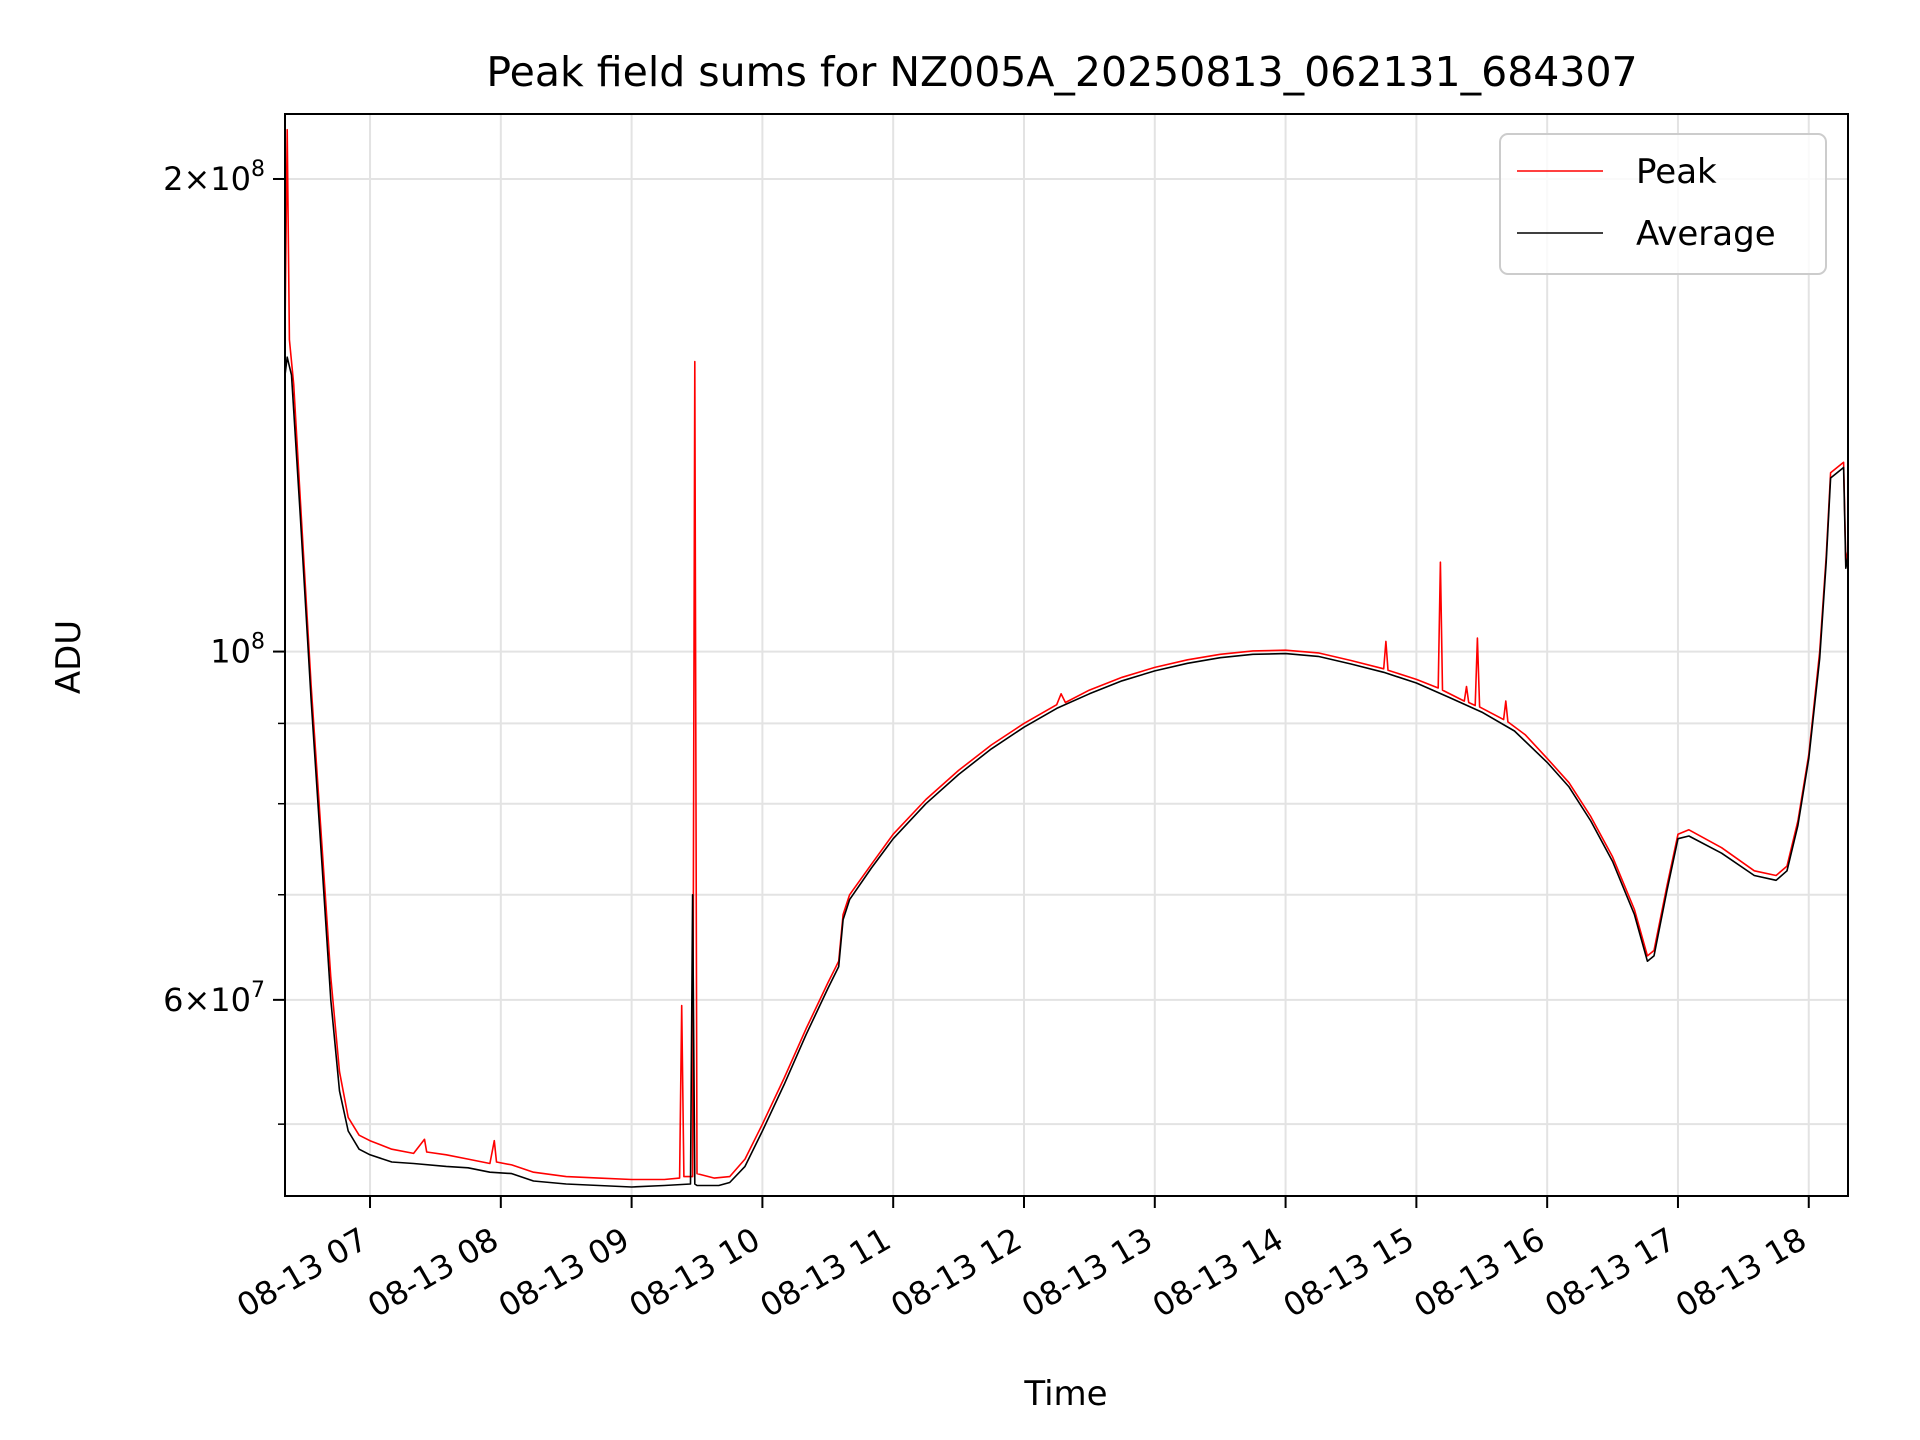  Describe the element at coordinates (1218, 1272) in the screenshot. I see `x-tick-label: 08-13 14` at that location.